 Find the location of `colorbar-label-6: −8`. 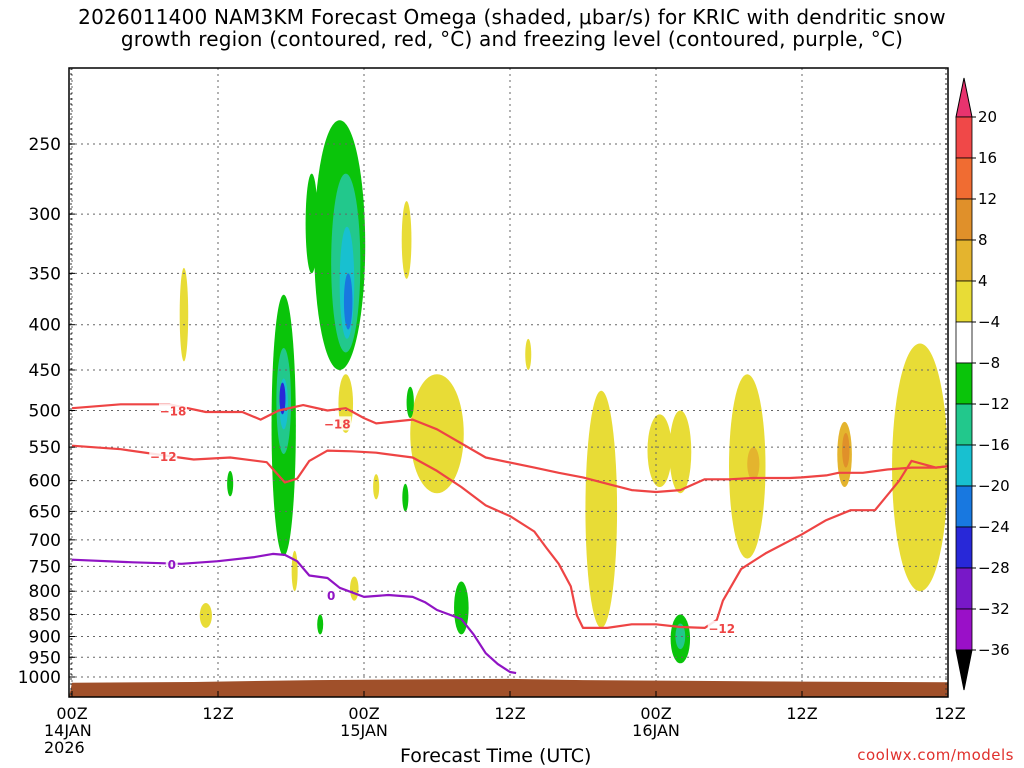

colorbar-label-6: −8 is located at coordinates (989, 363).